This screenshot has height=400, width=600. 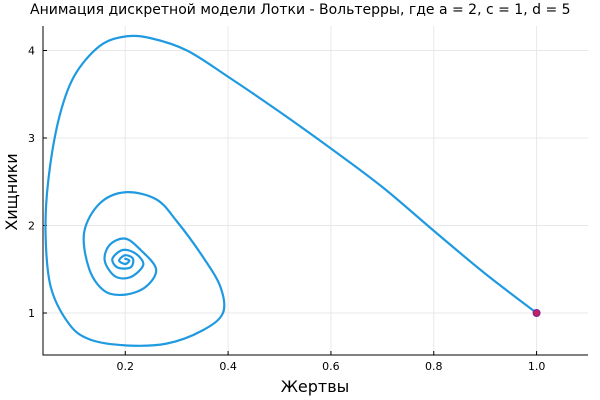 I want to click on x-tick-label: 1.0, so click(x=537, y=366).